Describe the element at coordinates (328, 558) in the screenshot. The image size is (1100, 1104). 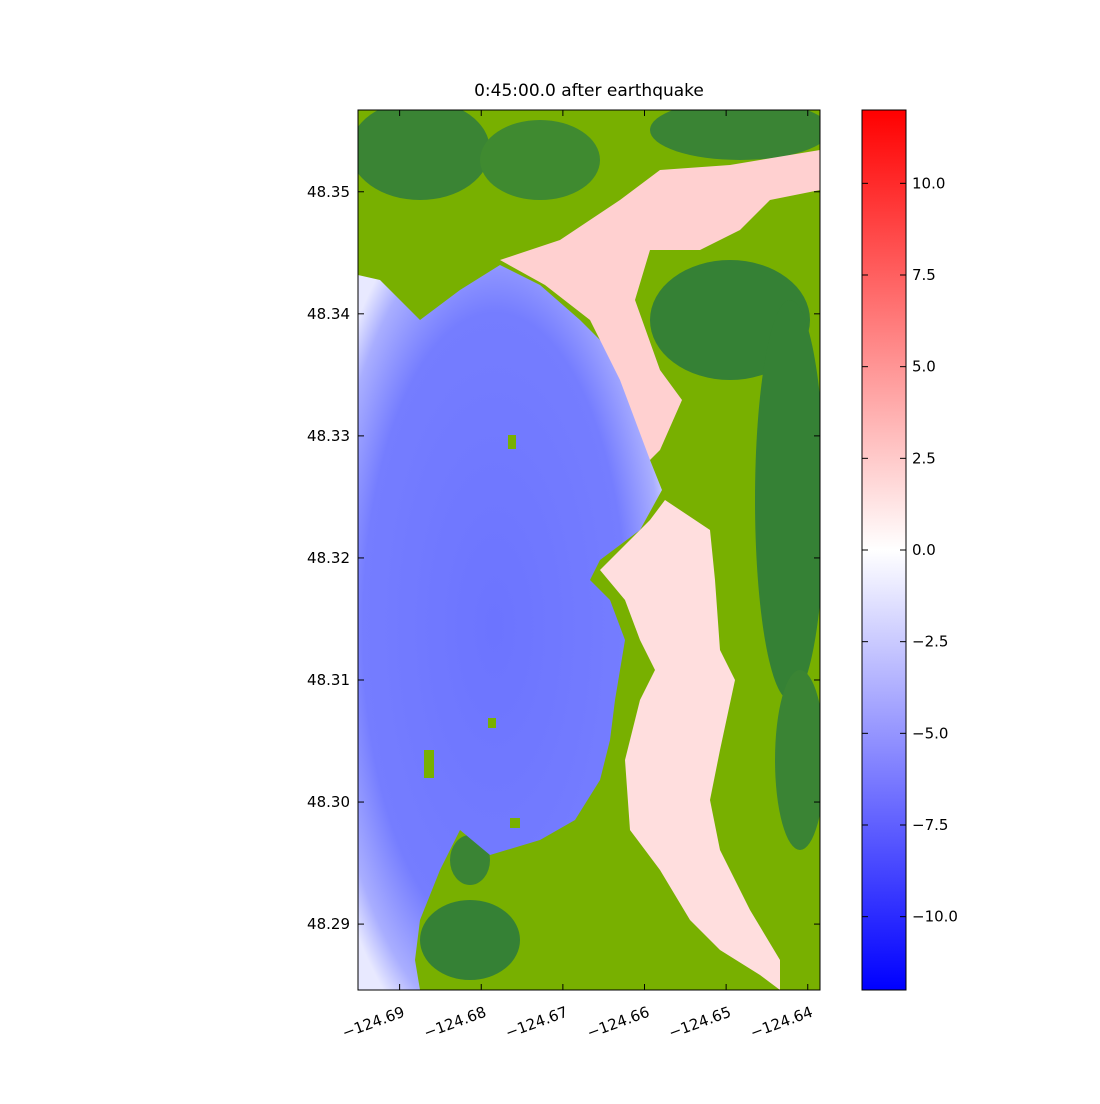
I see `y-tick-label: 48.32` at that location.